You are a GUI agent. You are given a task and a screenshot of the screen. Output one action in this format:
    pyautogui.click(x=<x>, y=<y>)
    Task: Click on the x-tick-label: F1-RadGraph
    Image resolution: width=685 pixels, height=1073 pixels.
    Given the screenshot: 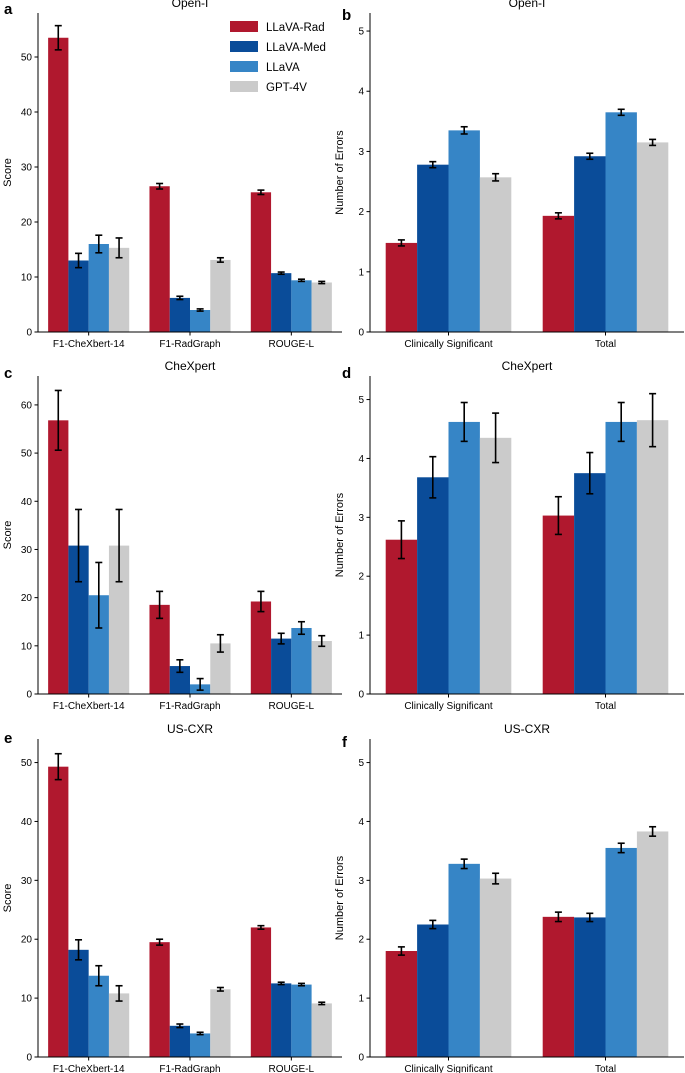 What is the action you would take?
    pyautogui.click(x=189, y=344)
    